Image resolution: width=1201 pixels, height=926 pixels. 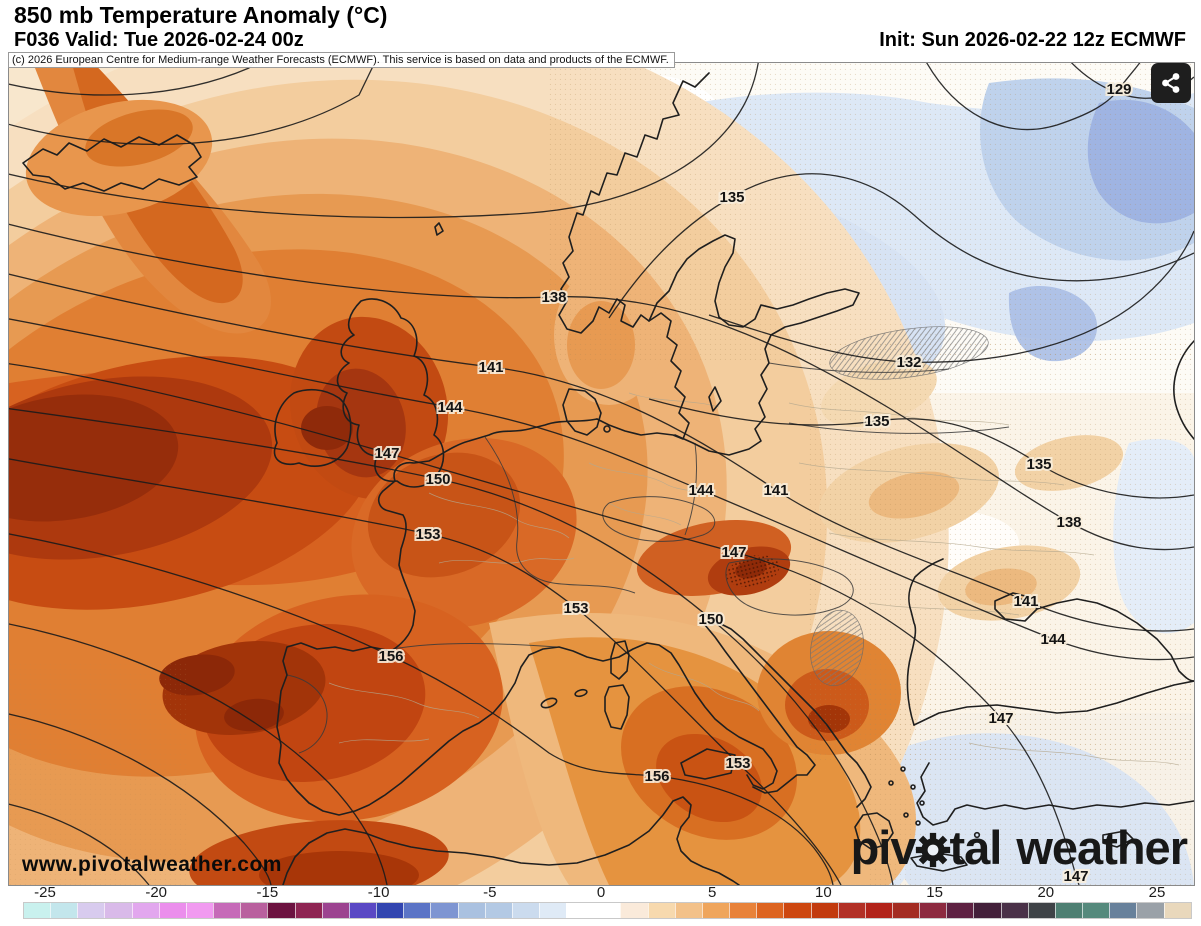 I want to click on valid-time-text: F036 Valid: Tue 2026-02-24 00z, so click(x=159, y=40).